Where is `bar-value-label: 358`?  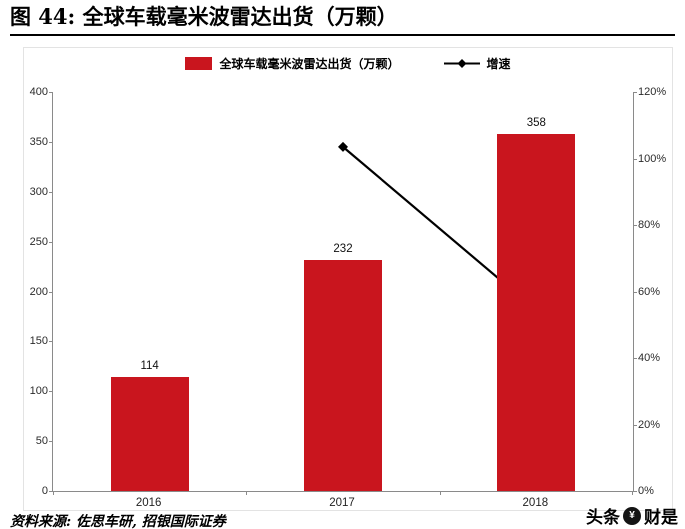 bar-value-label: 358 is located at coordinates (536, 122).